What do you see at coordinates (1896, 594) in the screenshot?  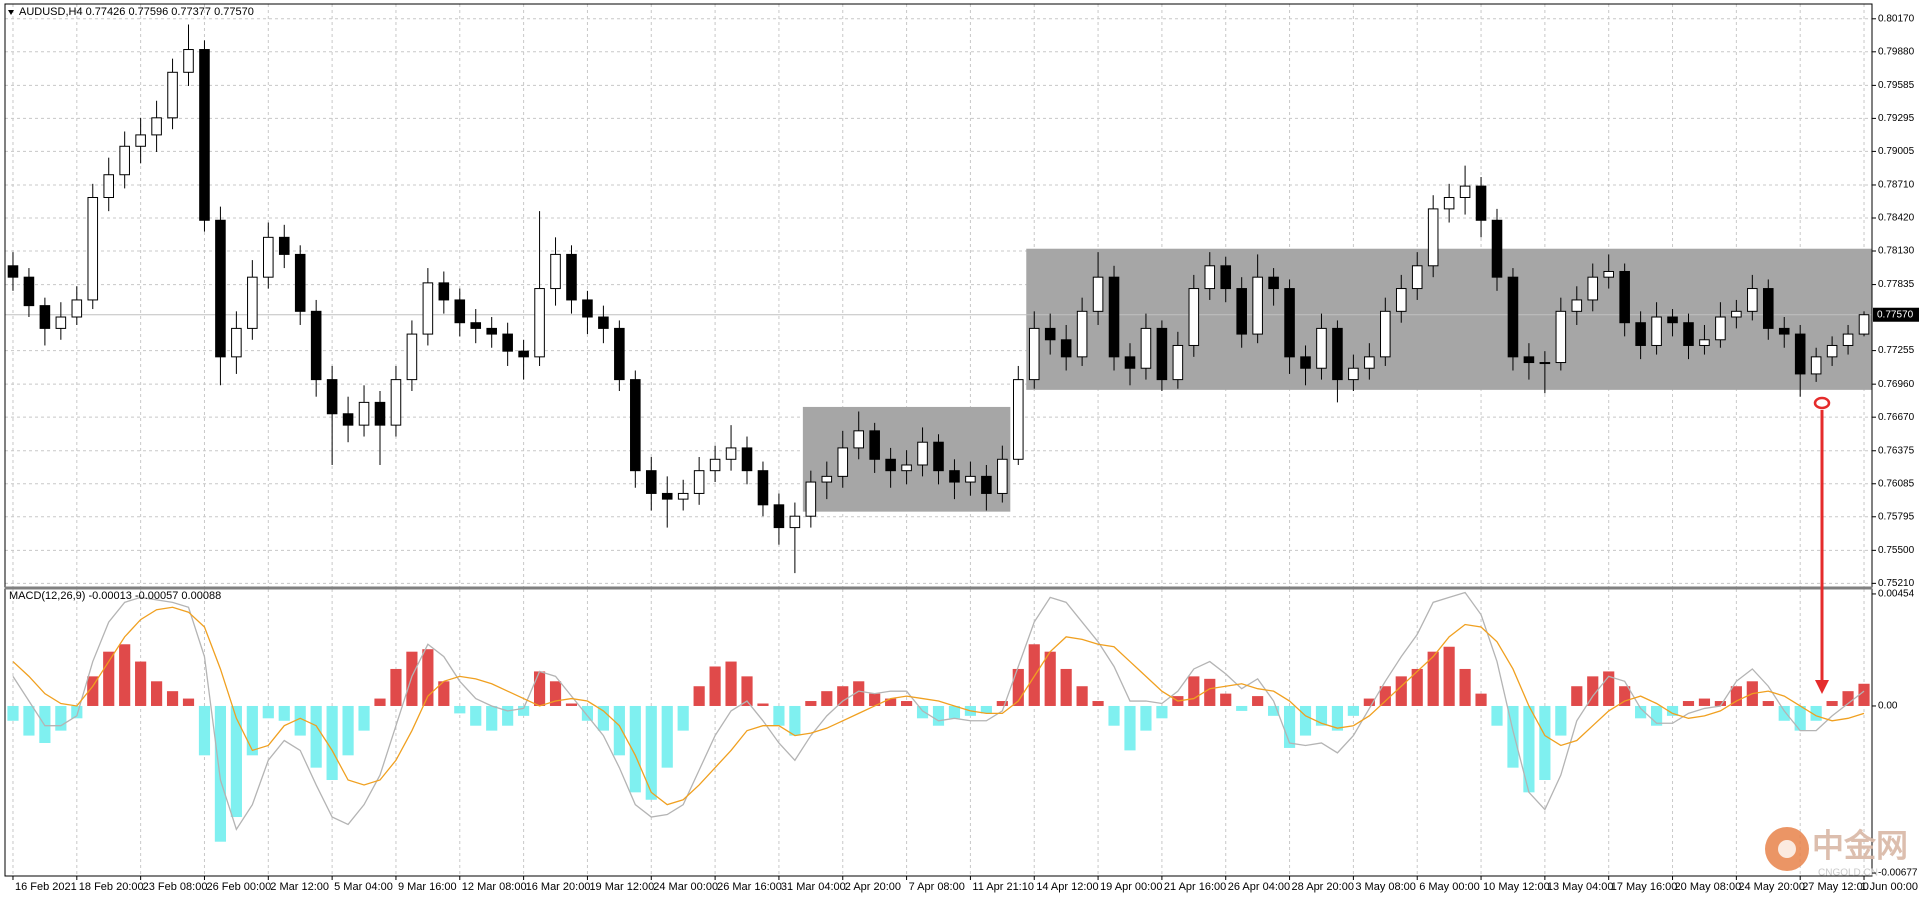 I see `y-tick-label: 0.00454` at bounding box center [1896, 594].